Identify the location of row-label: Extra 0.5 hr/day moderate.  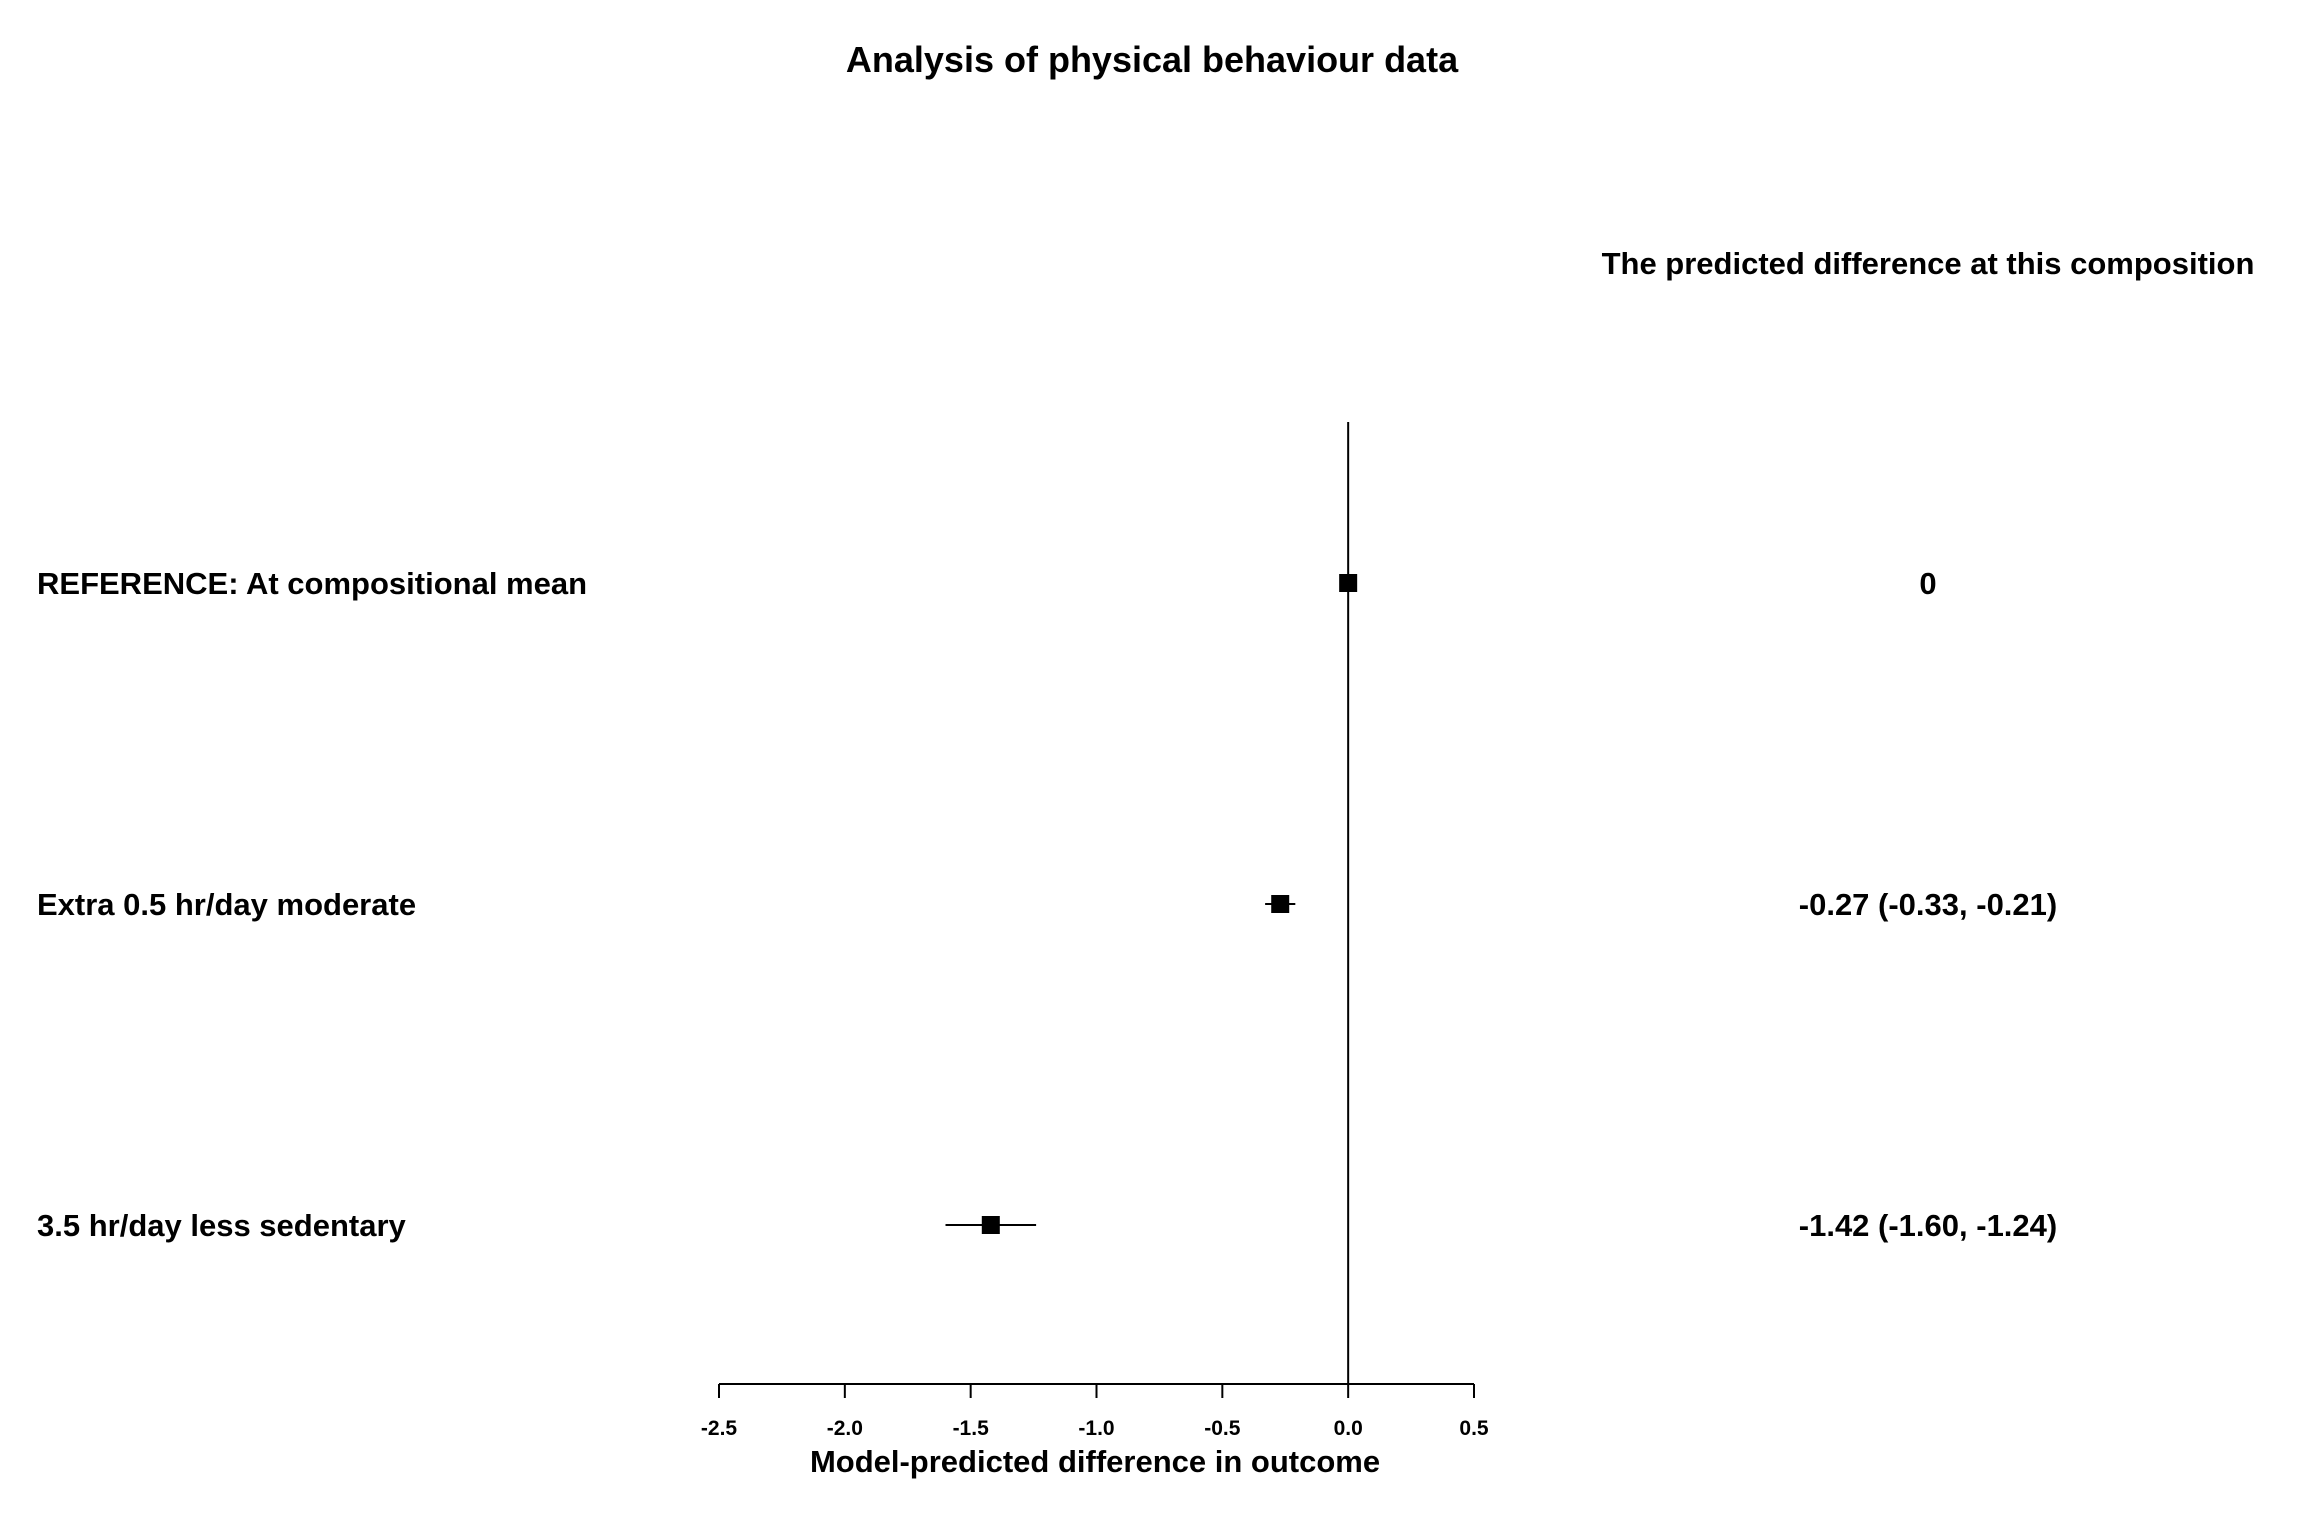
(226, 904).